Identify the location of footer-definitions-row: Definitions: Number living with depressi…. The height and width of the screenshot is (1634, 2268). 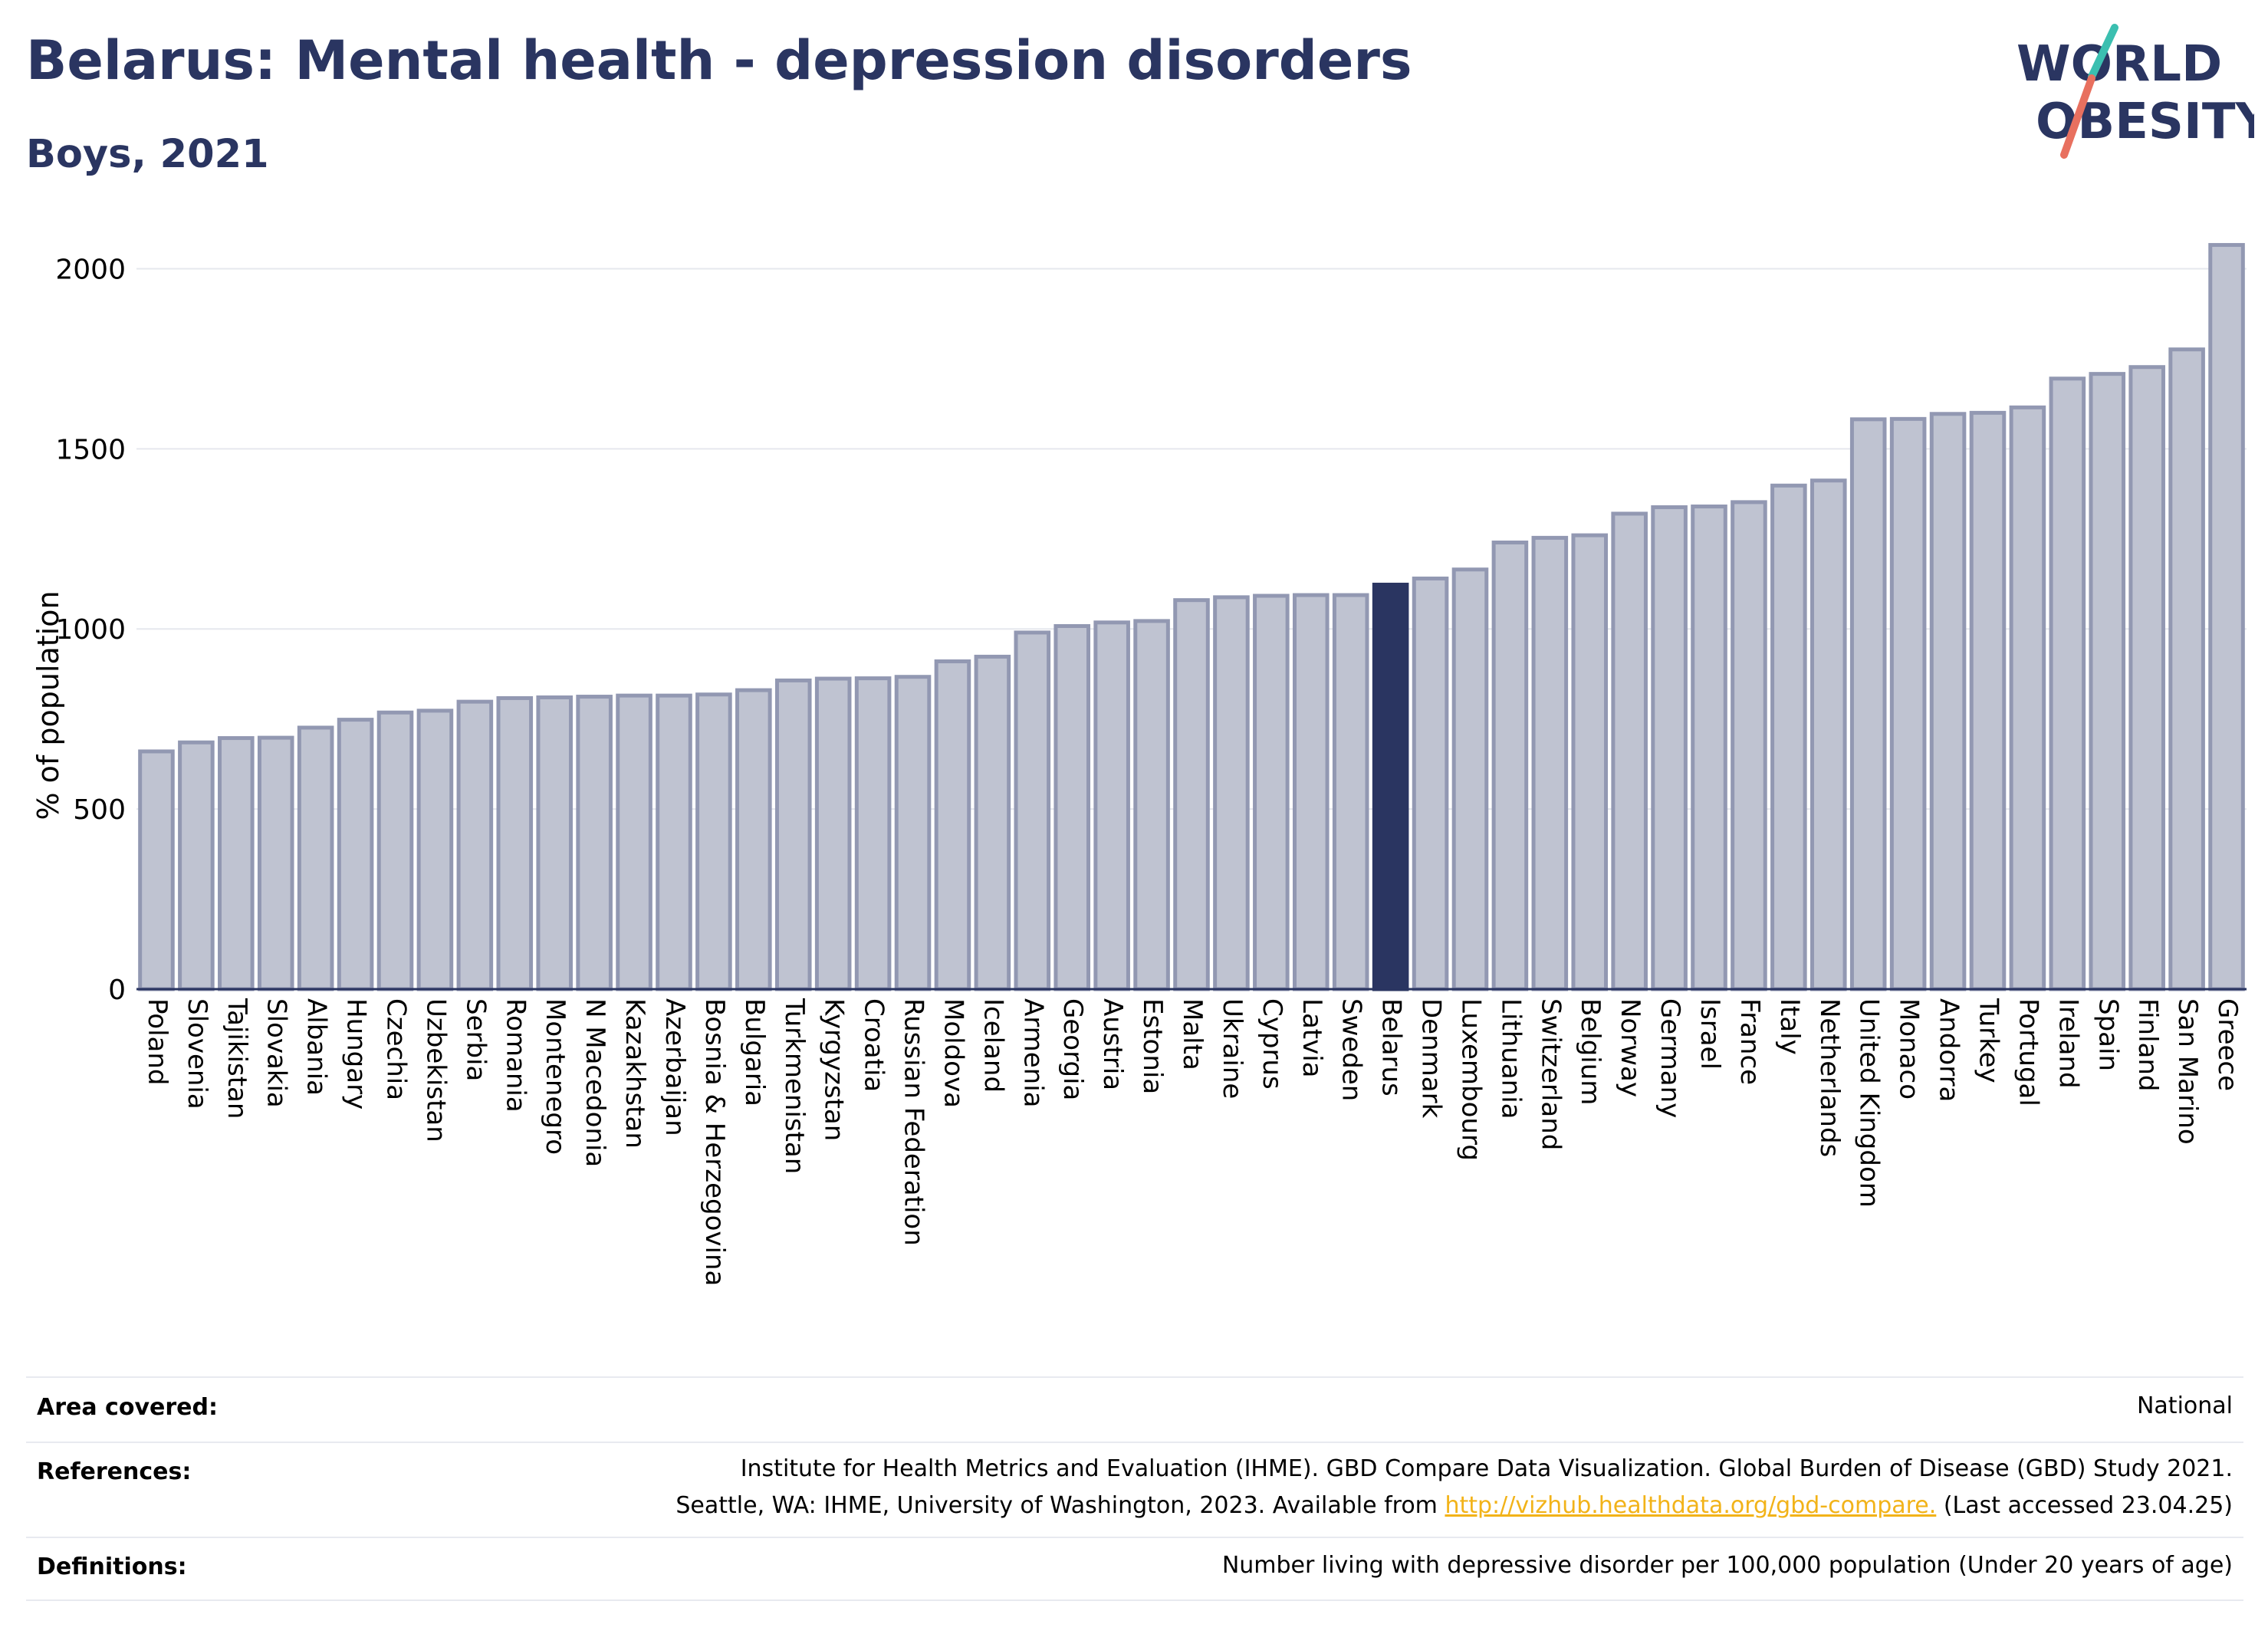
(1134, 1569).